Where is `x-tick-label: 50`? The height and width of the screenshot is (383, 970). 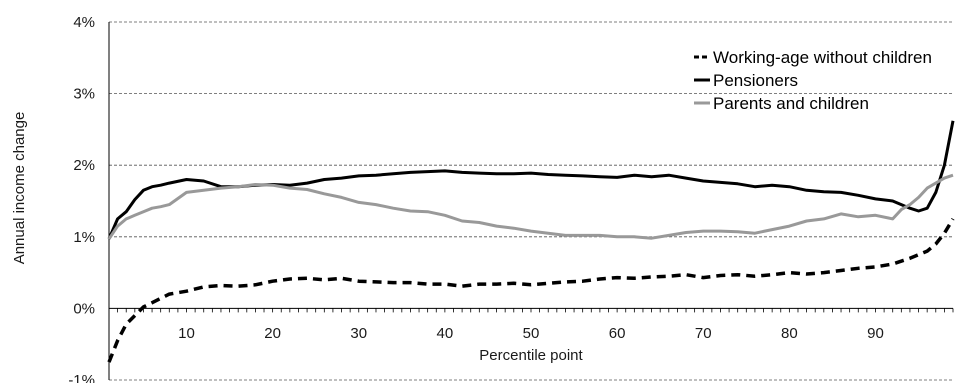 x-tick-label: 50 is located at coordinates (531, 333).